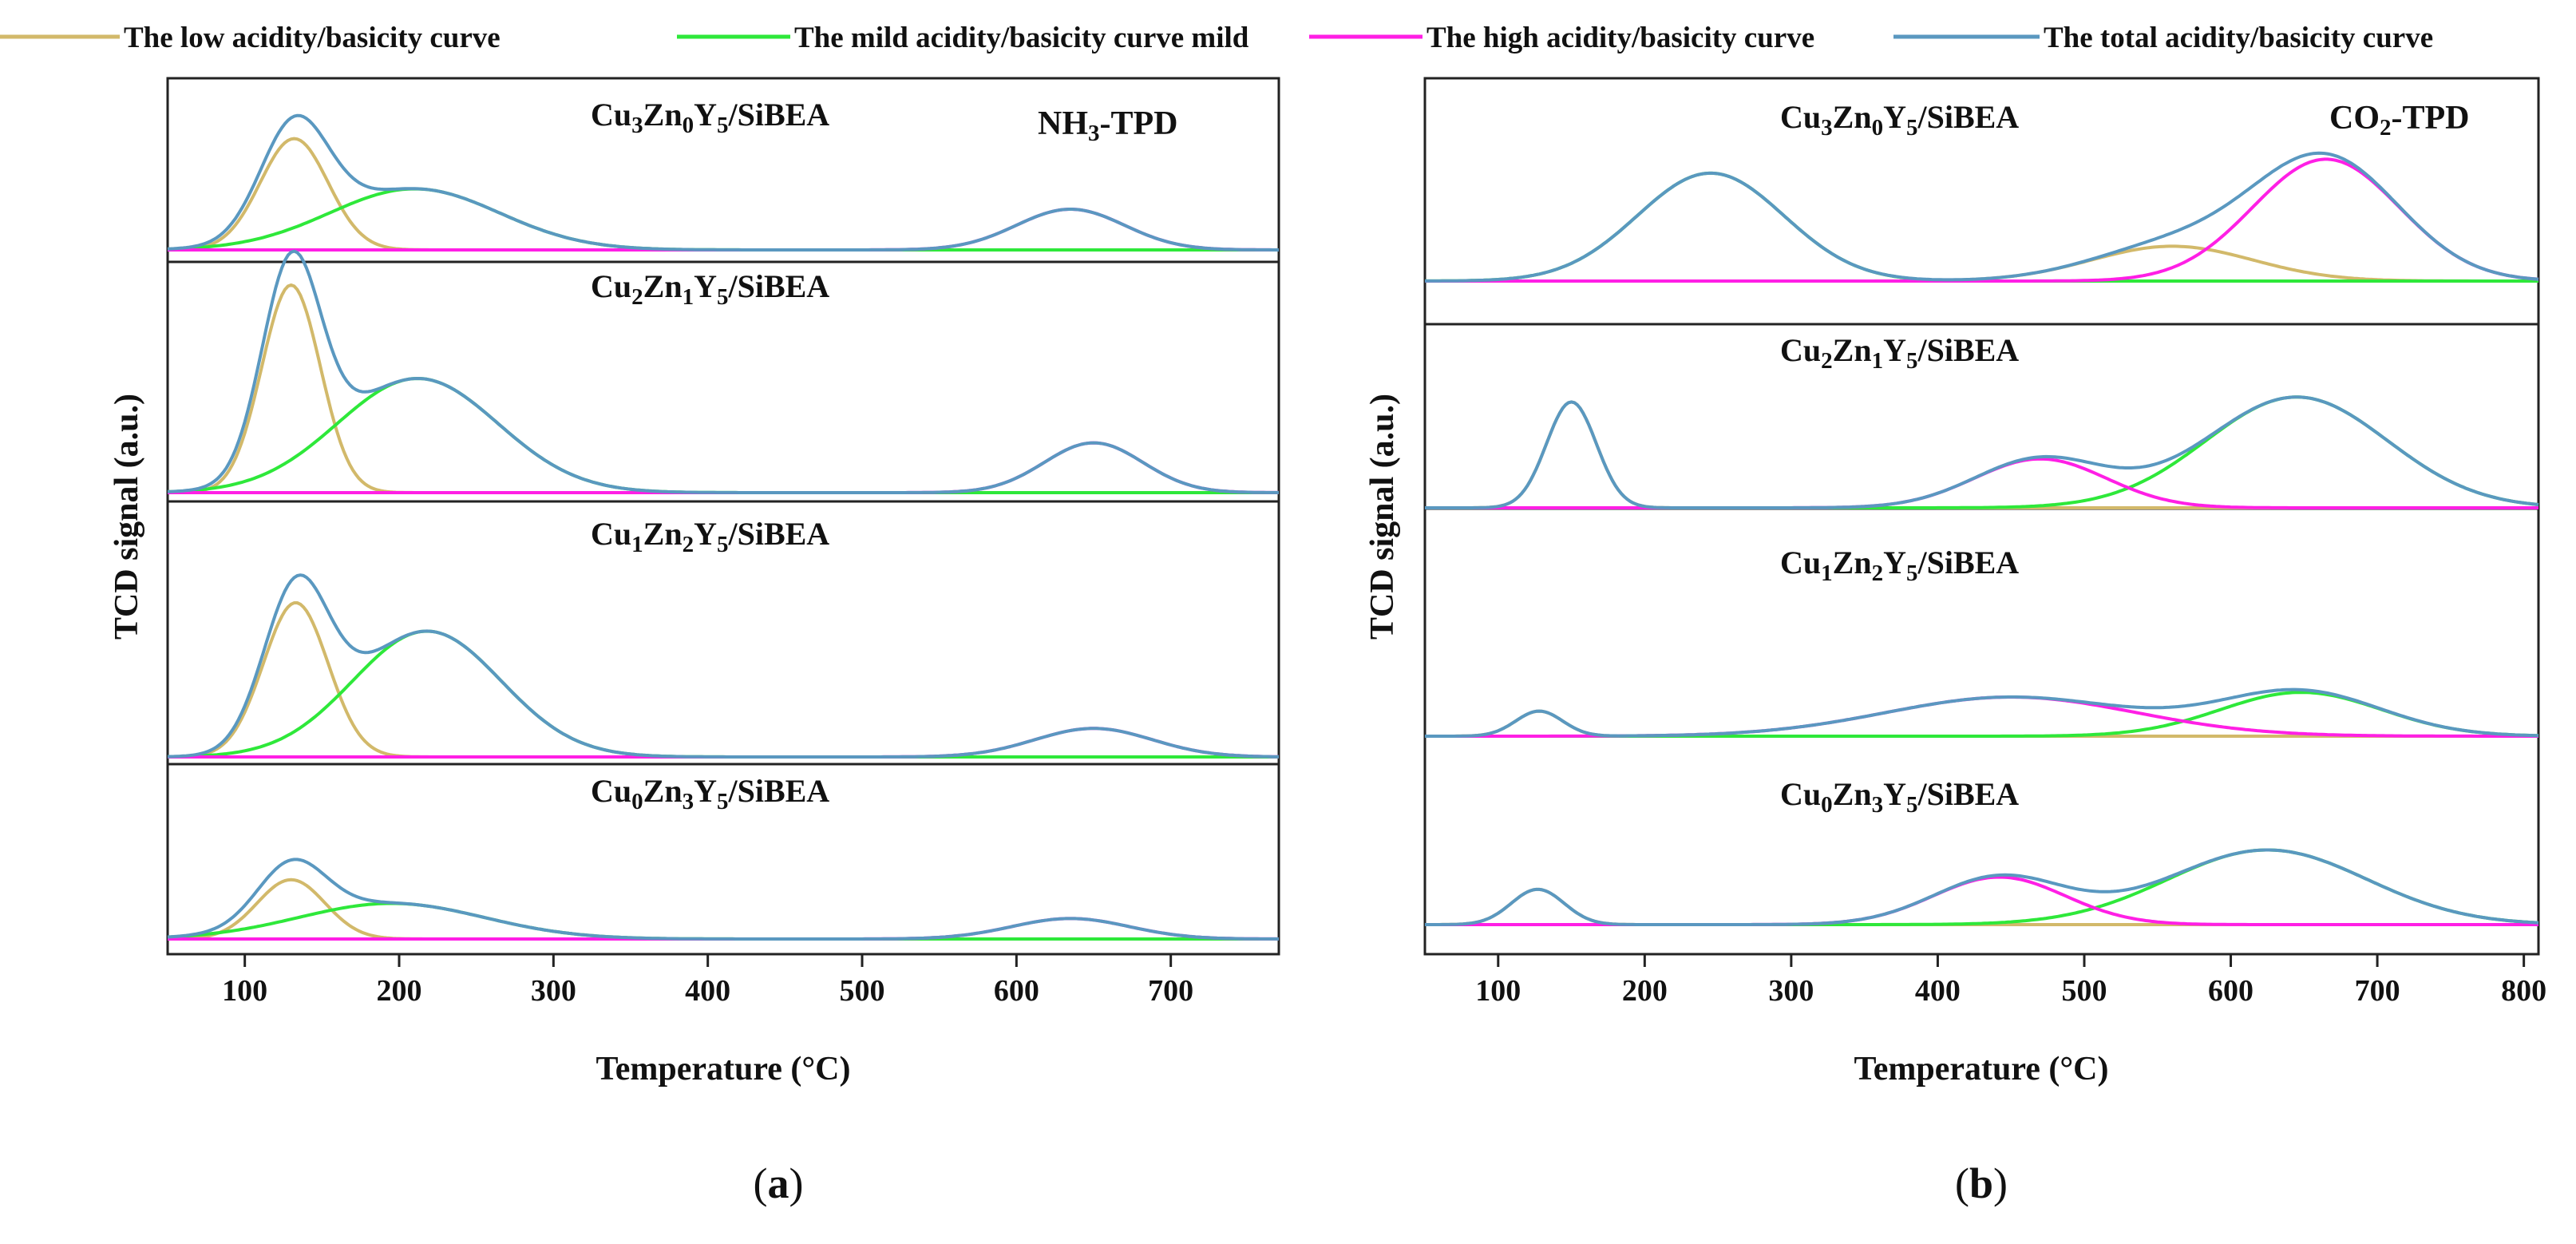 The image size is (2576, 1244). What do you see at coordinates (2354, 118) in the screenshot?
I see `chart-title-main: CO` at bounding box center [2354, 118].